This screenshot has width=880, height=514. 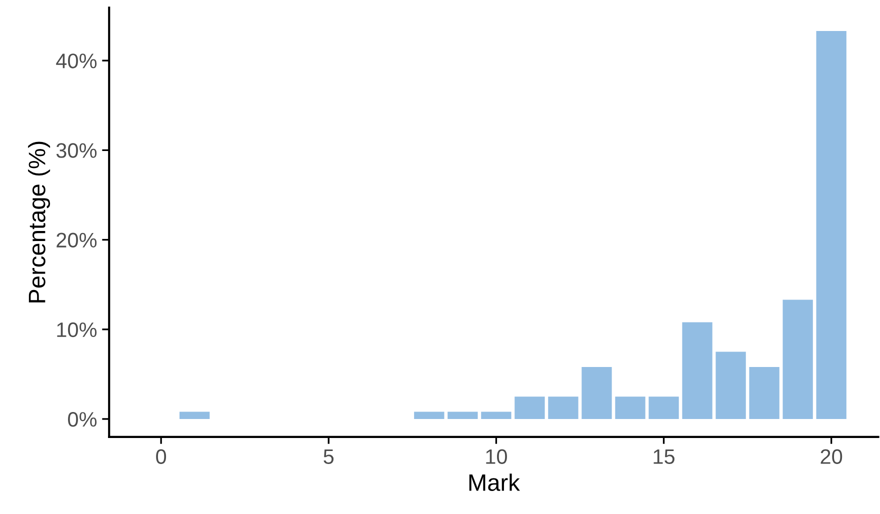 What do you see at coordinates (329, 456) in the screenshot?
I see `x-tick-label: 5` at bounding box center [329, 456].